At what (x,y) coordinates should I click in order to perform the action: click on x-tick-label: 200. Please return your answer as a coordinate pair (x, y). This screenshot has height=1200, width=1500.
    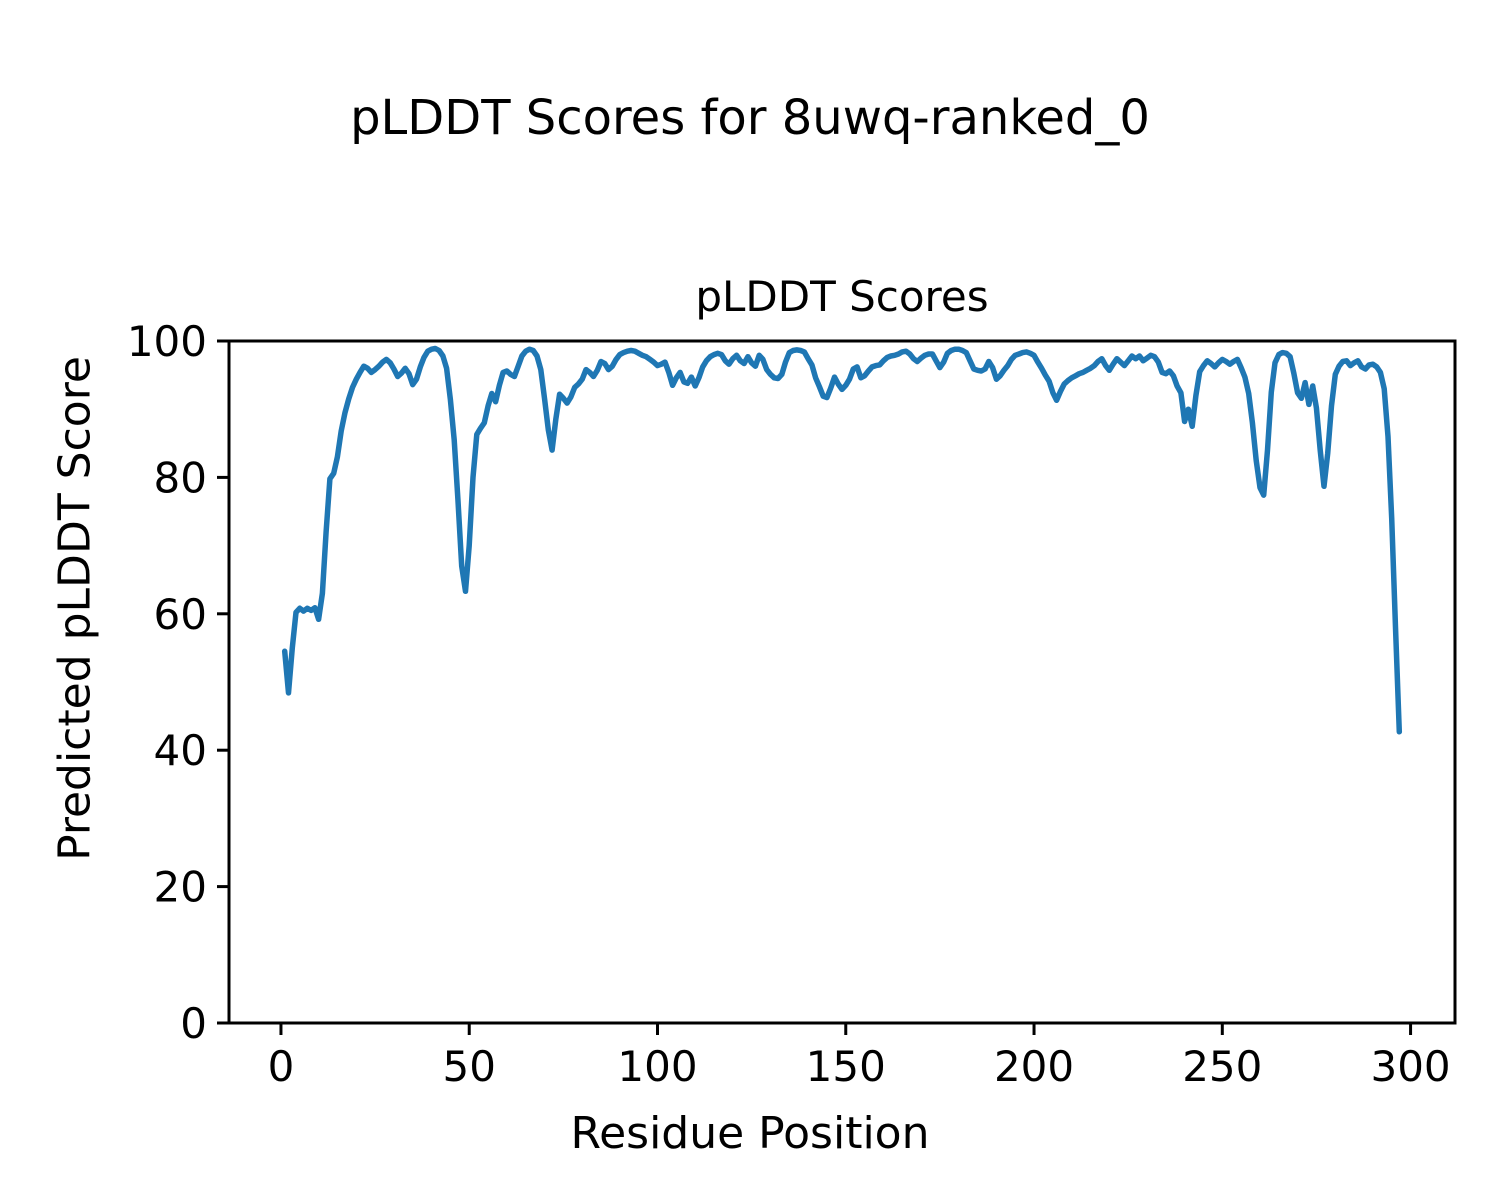
    Looking at the image, I should click on (1034, 1066).